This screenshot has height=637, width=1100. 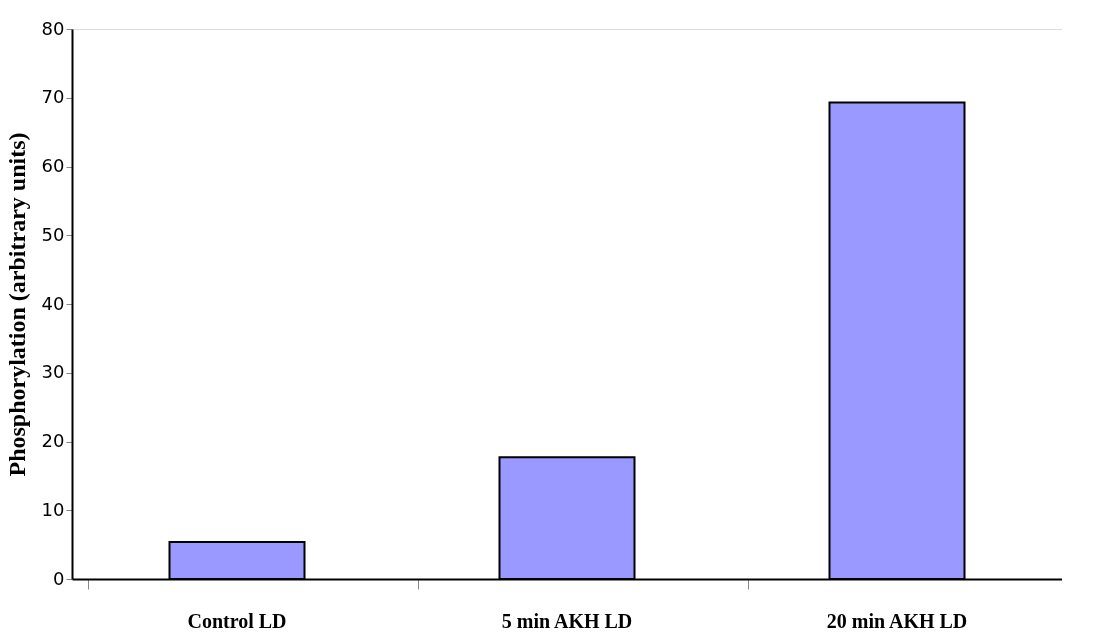 What do you see at coordinates (53, 28) in the screenshot?
I see `y-tick-label: 80` at bounding box center [53, 28].